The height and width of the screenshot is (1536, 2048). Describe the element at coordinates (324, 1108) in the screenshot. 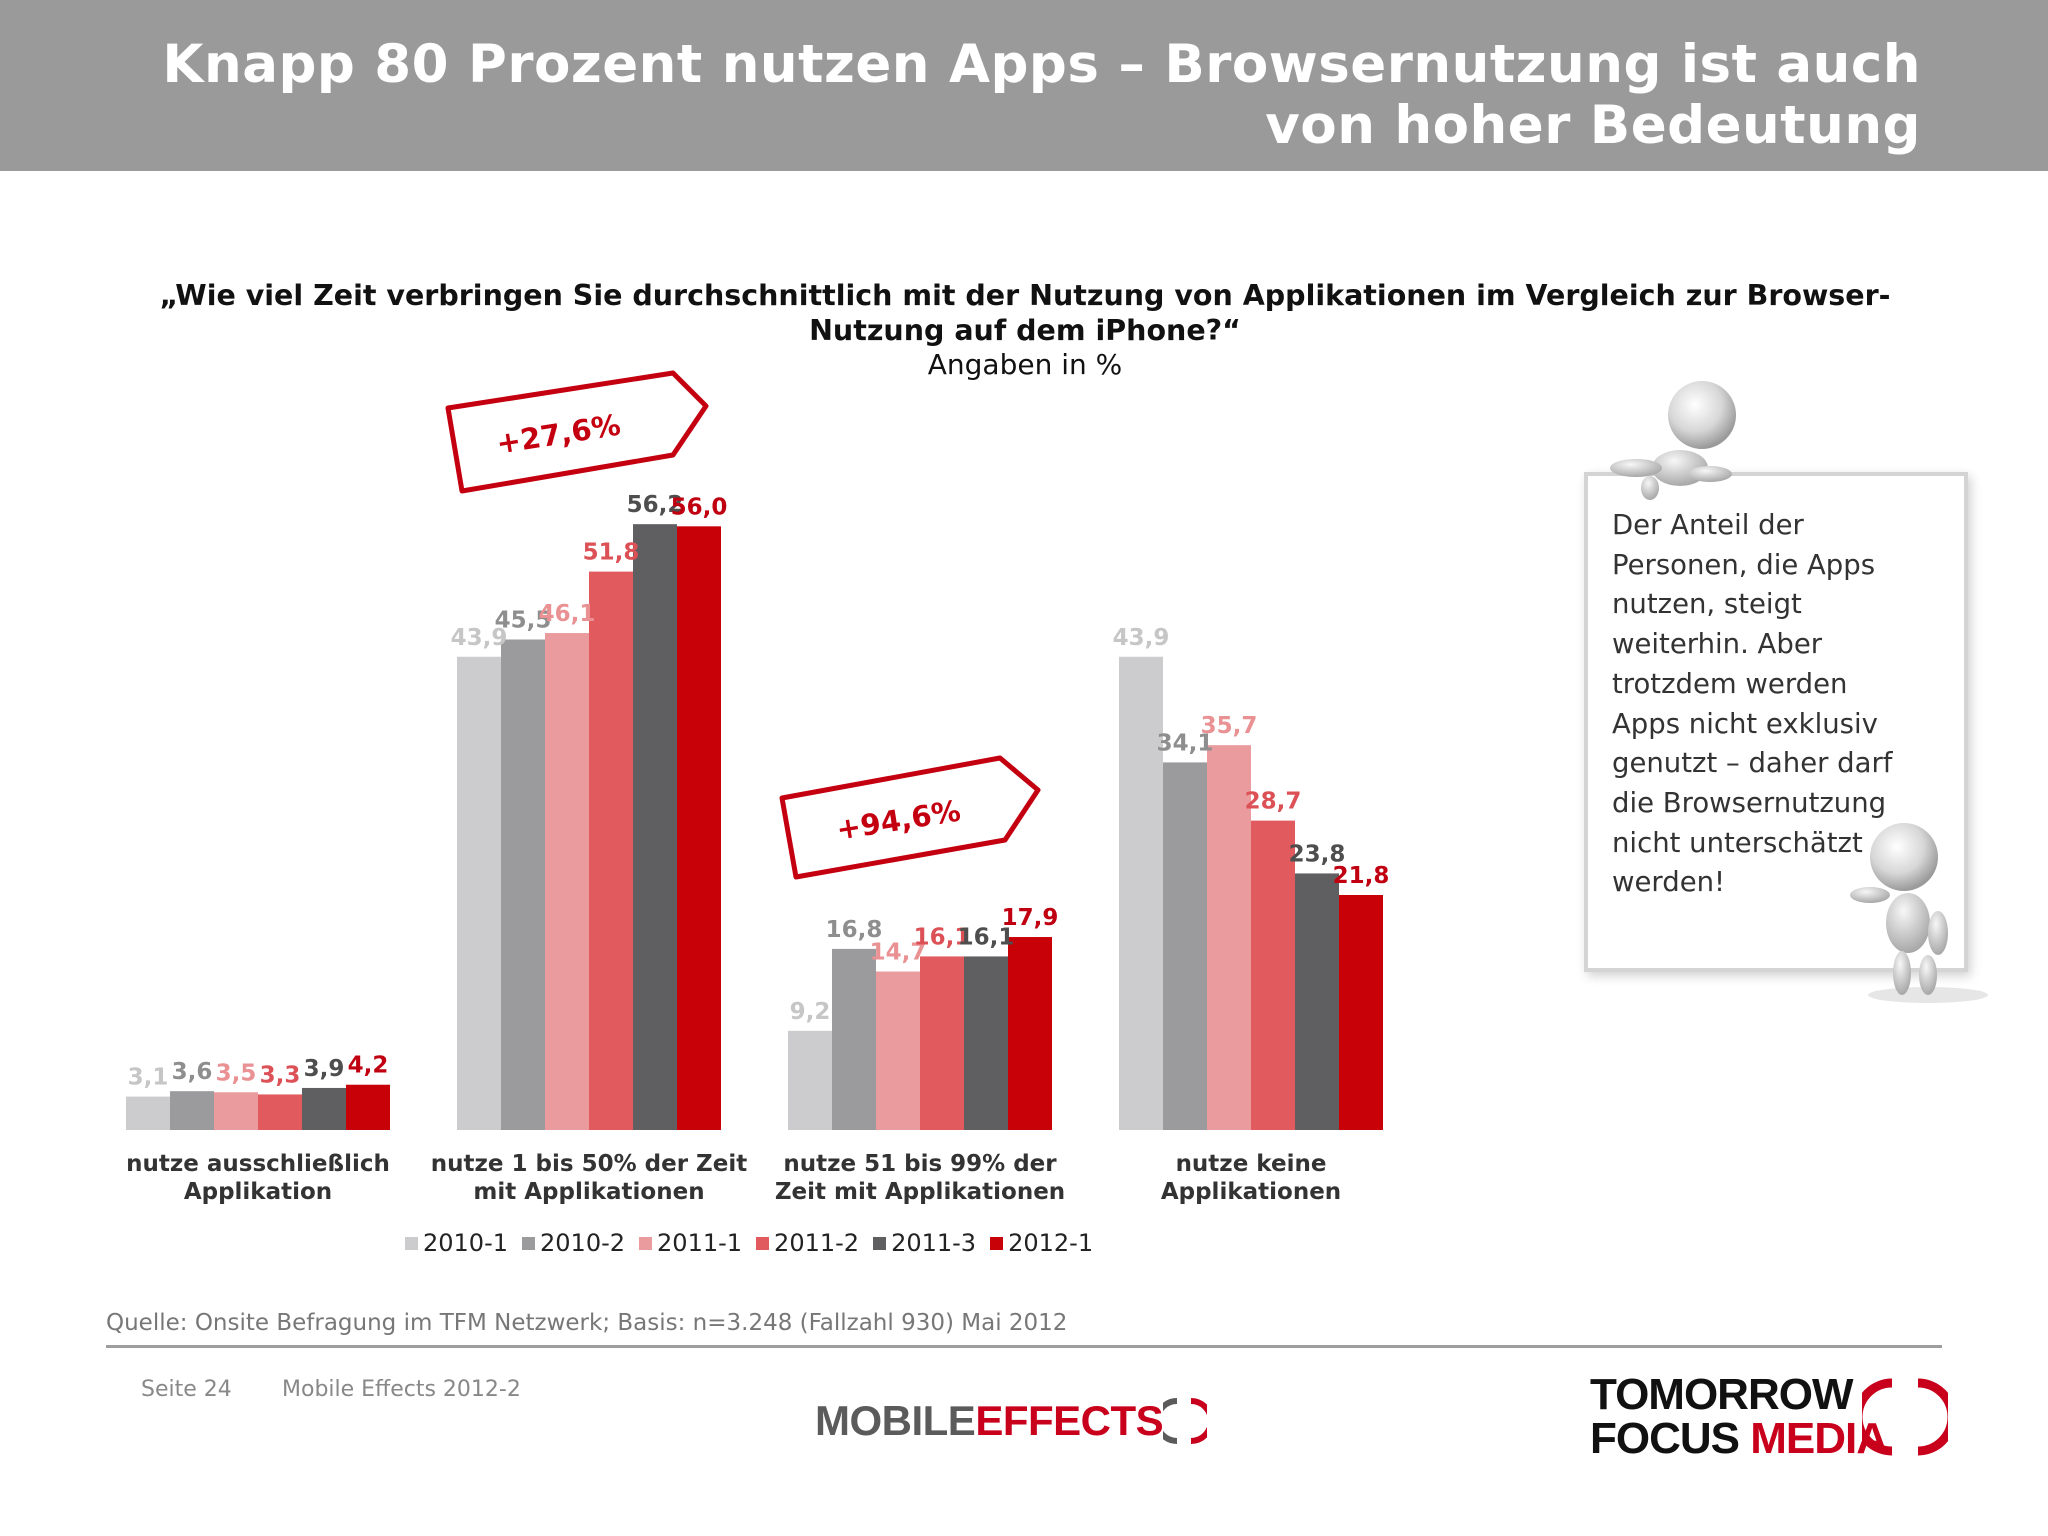

I see `bar-2011-3-cat0` at that location.